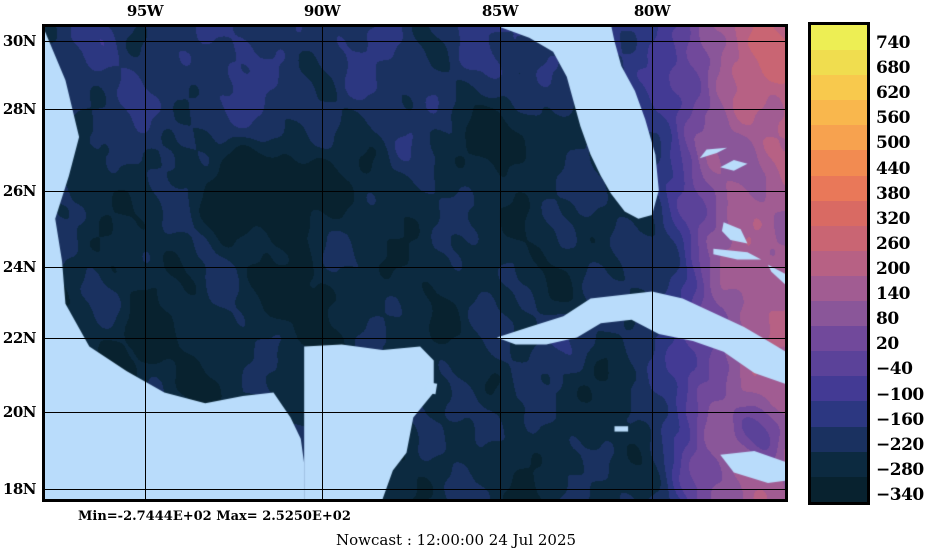  I want to click on colorbar-tick-label: 560, so click(893, 118).